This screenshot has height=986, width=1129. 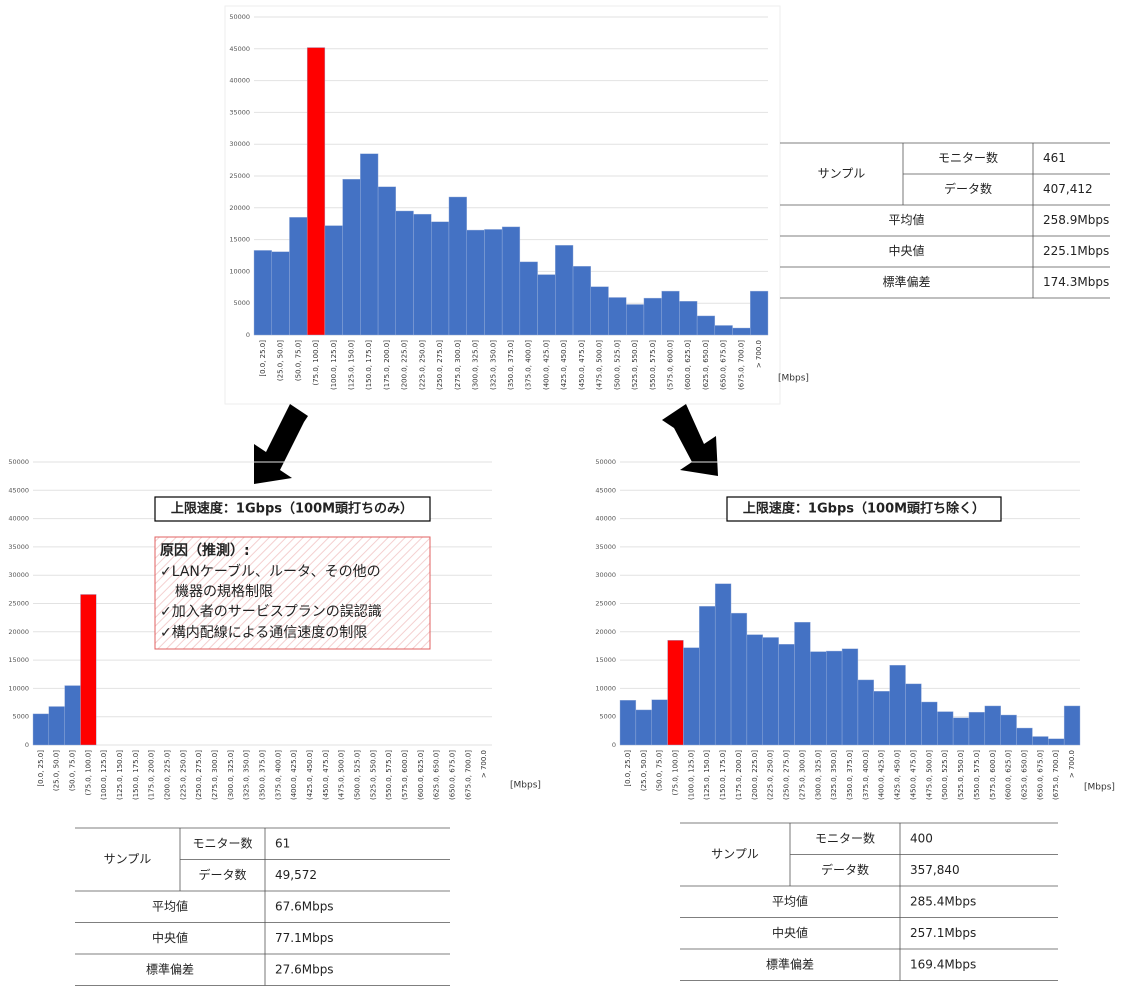 What do you see at coordinates (296, 875) in the screenshot?
I see `table-cell: 49,572` at bounding box center [296, 875].